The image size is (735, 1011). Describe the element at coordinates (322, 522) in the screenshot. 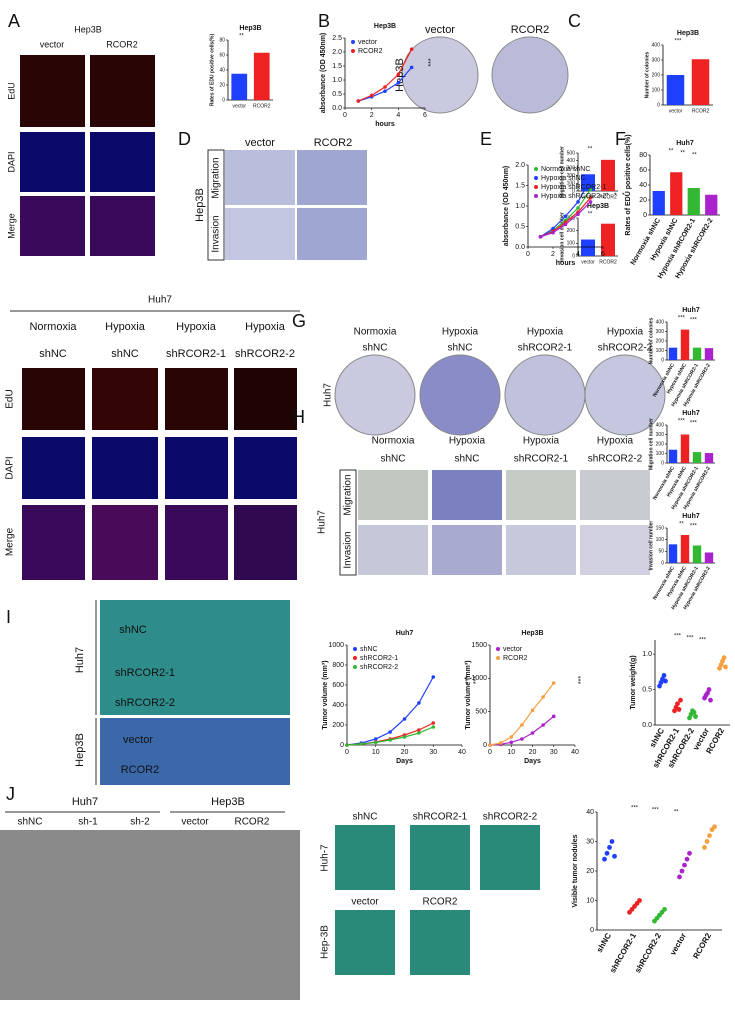

I see `label: Huh7` at that location.